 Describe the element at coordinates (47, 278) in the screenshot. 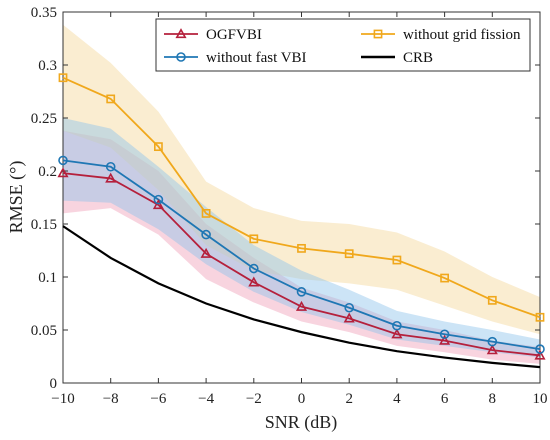

I see `y-tick-label: 0.1` at that location.